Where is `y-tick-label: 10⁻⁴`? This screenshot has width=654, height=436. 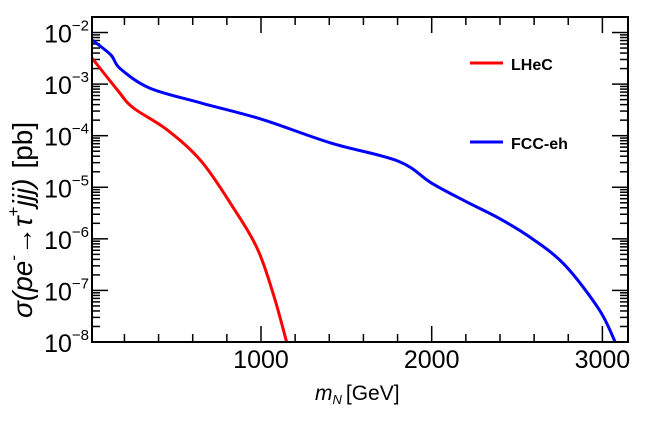
y-tick-label: 10⁻⁴ is located at coordinates (66, 136).